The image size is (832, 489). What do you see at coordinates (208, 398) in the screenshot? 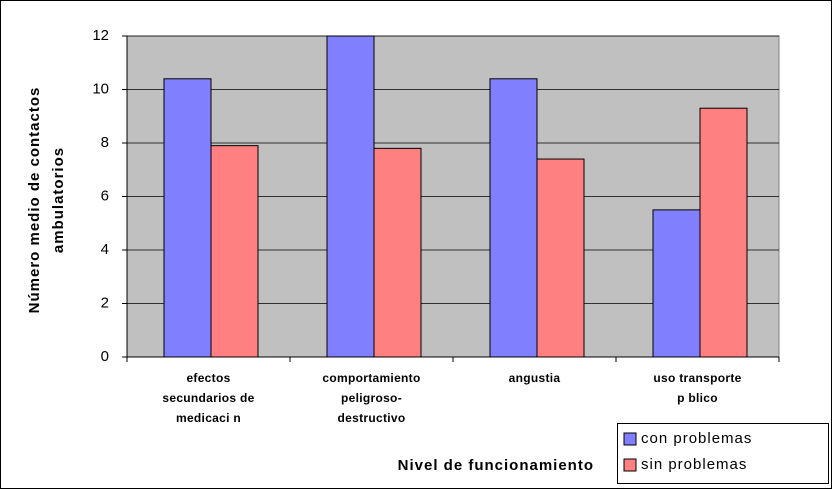
I see `x-tick-label: secundarios de` at bounding box center [208, 398].